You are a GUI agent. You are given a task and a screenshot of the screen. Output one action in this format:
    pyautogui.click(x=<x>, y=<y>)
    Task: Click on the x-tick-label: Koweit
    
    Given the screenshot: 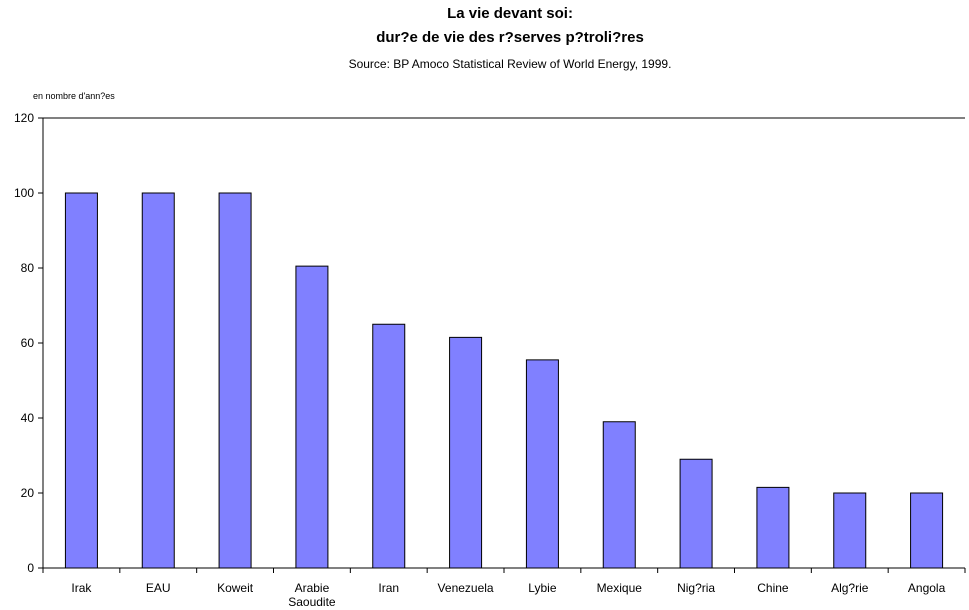 What is the action you would take?
    pyautogui.click(x=235, y=588)
    